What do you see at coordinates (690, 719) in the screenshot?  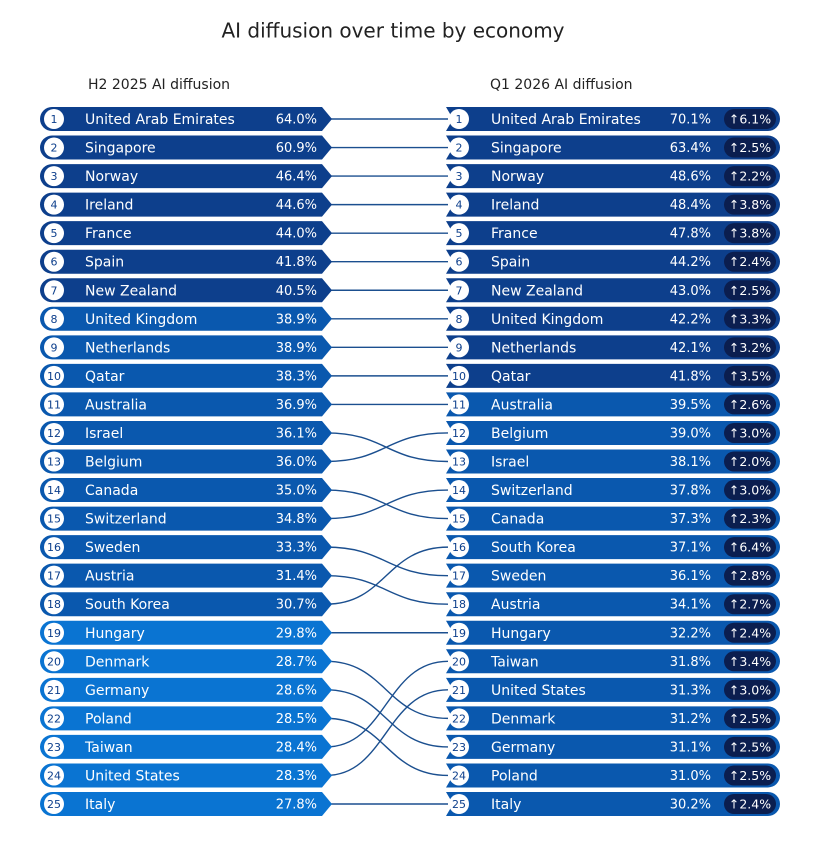 I see `value: 31.2%` at bounding box center [690, 719].